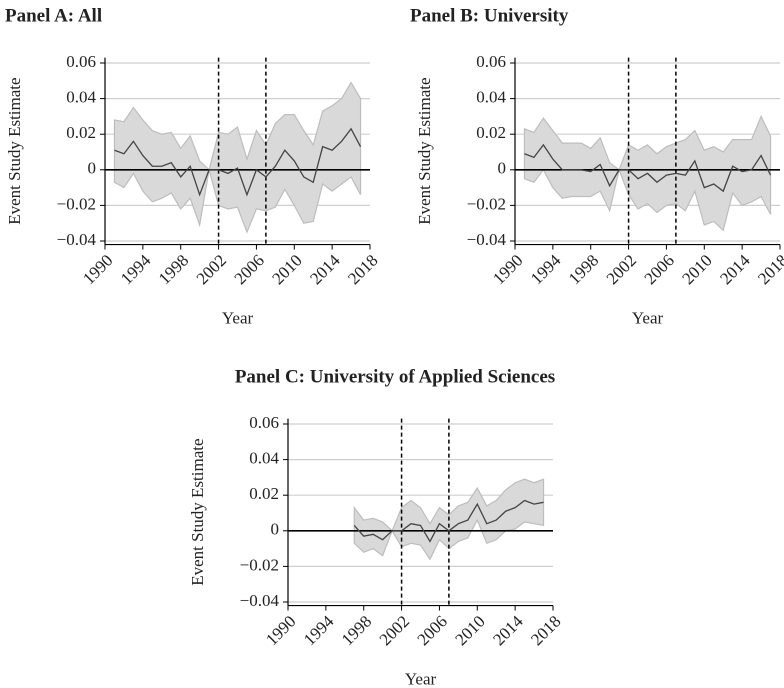 The height and width of the screenshot is (688, 784). What do you see at coordinates (53, 15) in the screenshot?
I see `panel-title: Panel A: All` at bounding box center [53, 15].